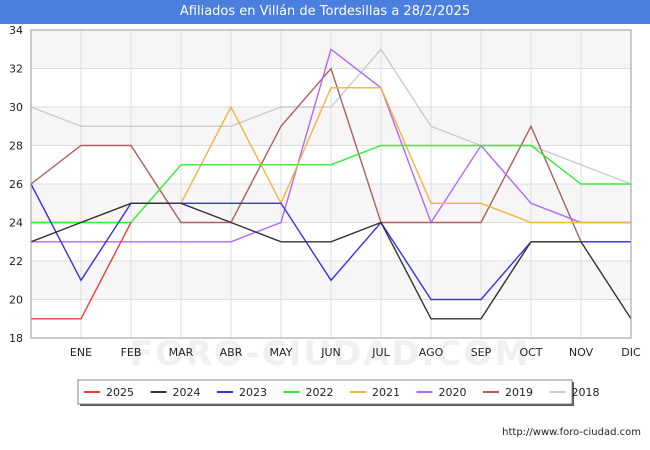 This screenshot has height=450, width=650. What do you see at coordinates (320, 392) in the screenshot?
I see `legend-label-2022: 2022` at bounding box center [320, 392].